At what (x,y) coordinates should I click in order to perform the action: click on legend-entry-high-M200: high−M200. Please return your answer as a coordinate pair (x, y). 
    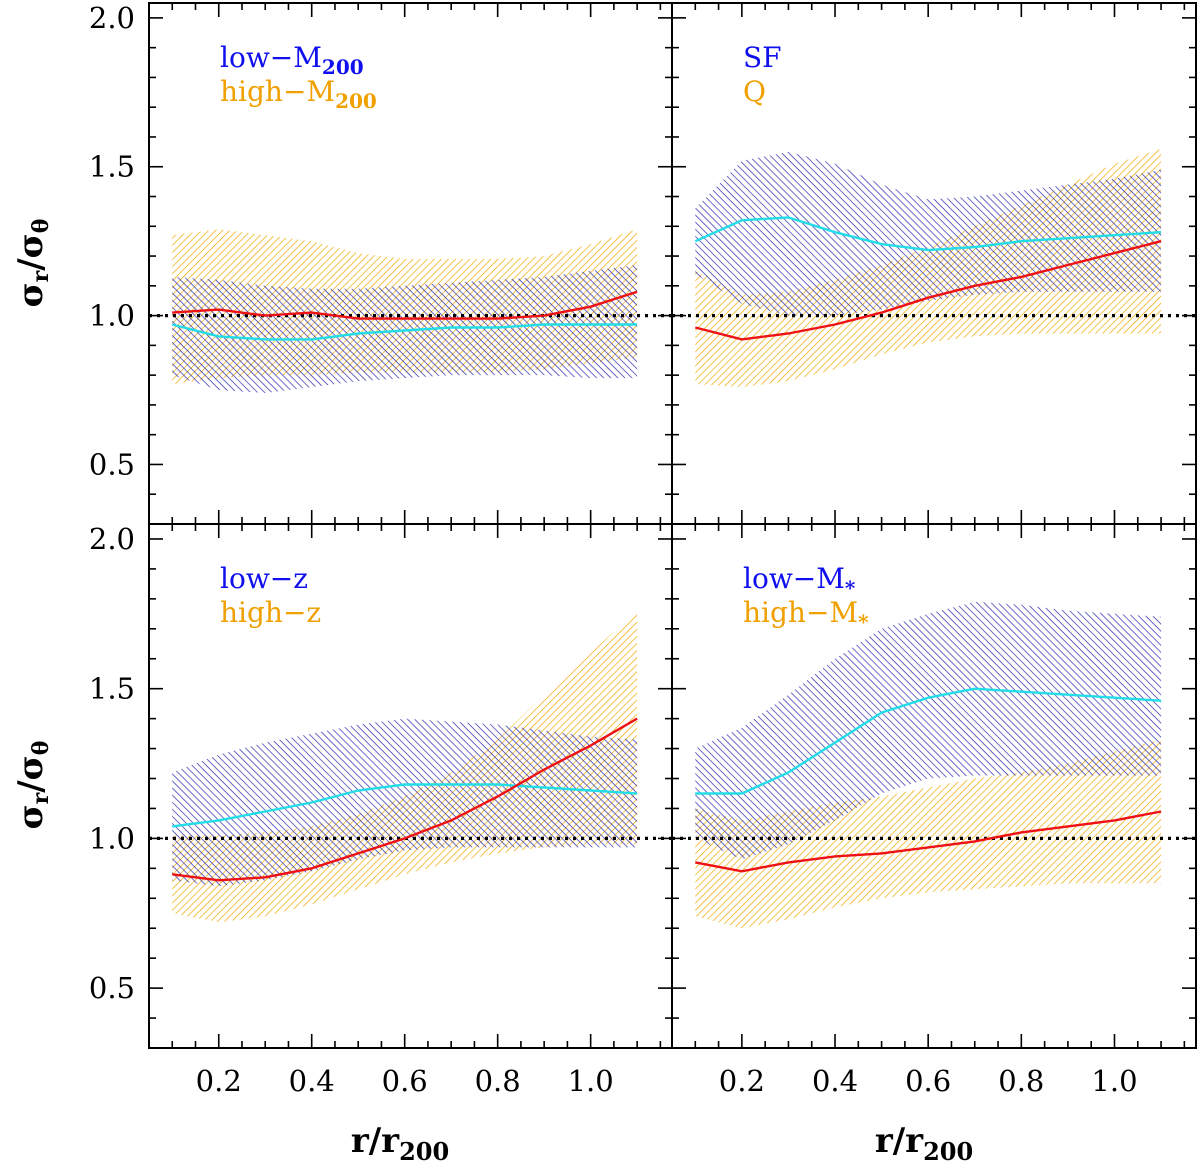
    Looking at the image, I should click on (298, 94).